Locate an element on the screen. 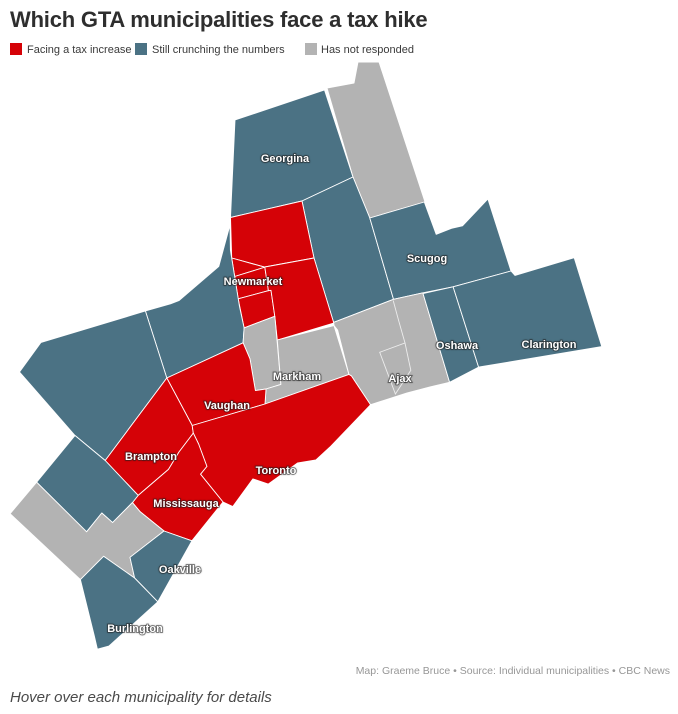 The height and width of the screenshot is (714, 678). svg-text: Toronto is located at coordinates (276, 471).